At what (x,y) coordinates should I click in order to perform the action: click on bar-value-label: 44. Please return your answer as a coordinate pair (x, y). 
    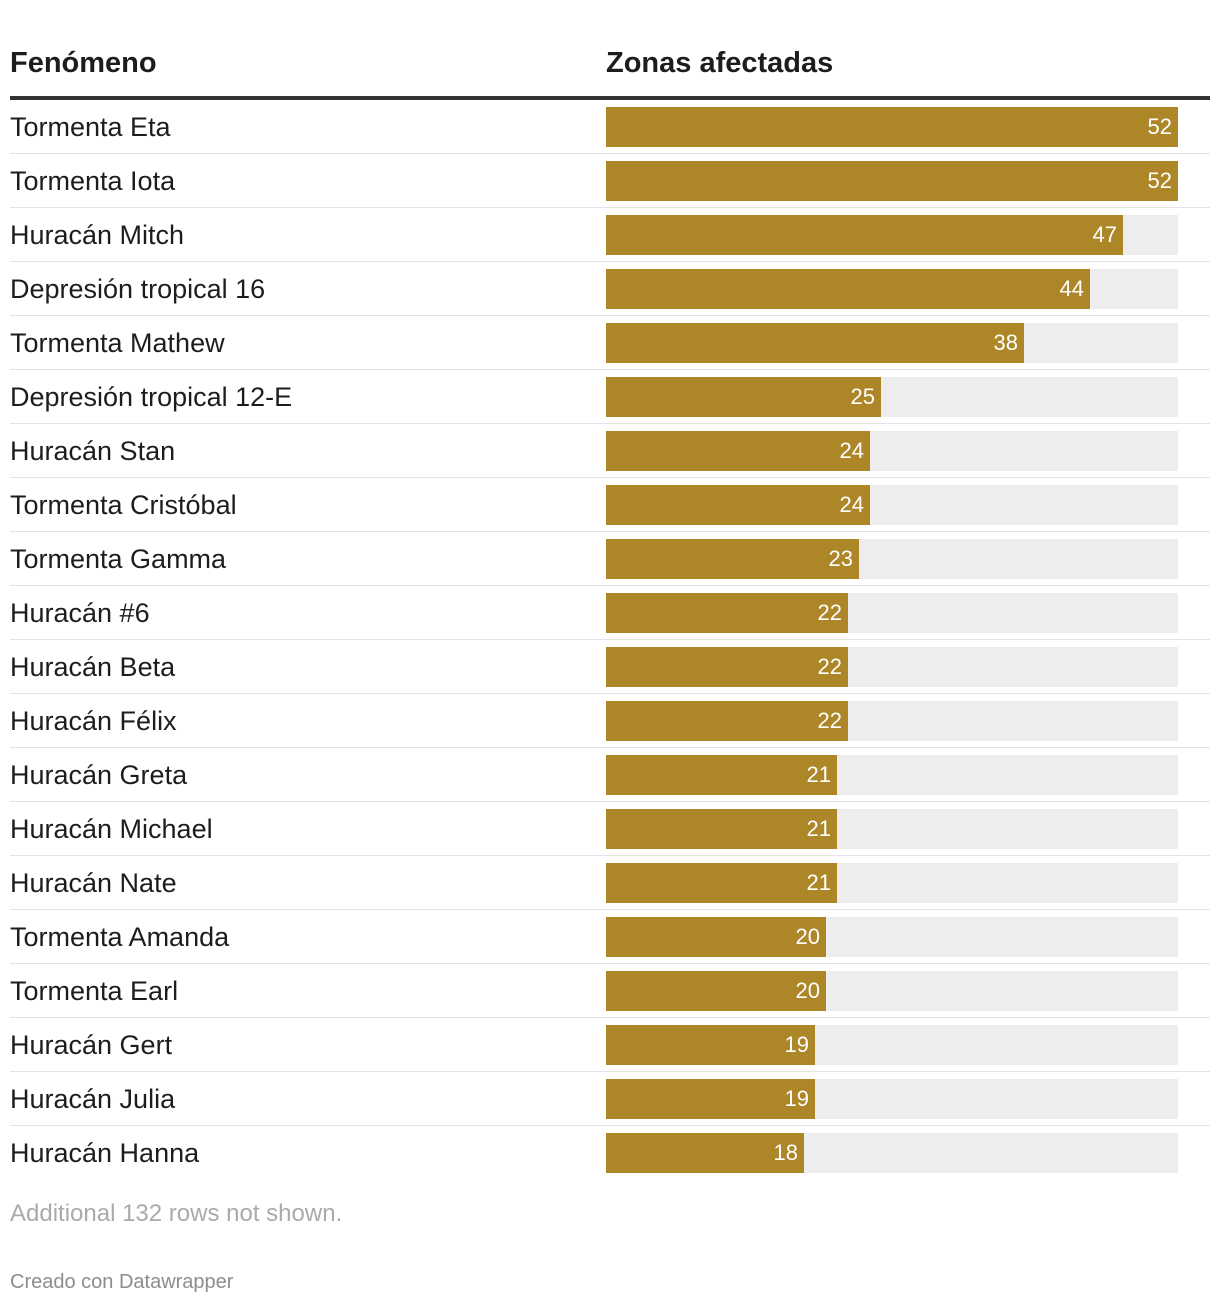
    Looking at the image, I should click on (1071, 288).